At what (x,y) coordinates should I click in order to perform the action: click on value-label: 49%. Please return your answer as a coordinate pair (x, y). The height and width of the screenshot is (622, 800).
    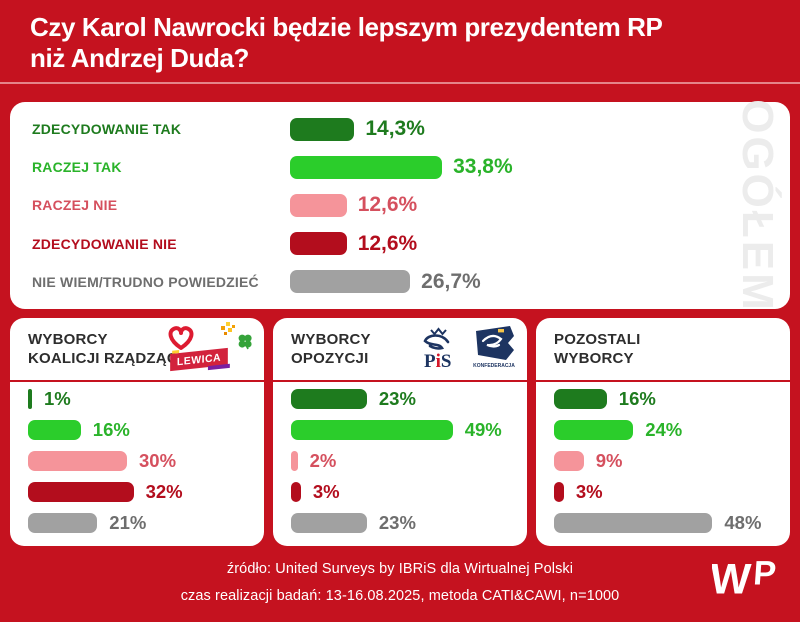
    Looking at the image, I should click on (483, 430).